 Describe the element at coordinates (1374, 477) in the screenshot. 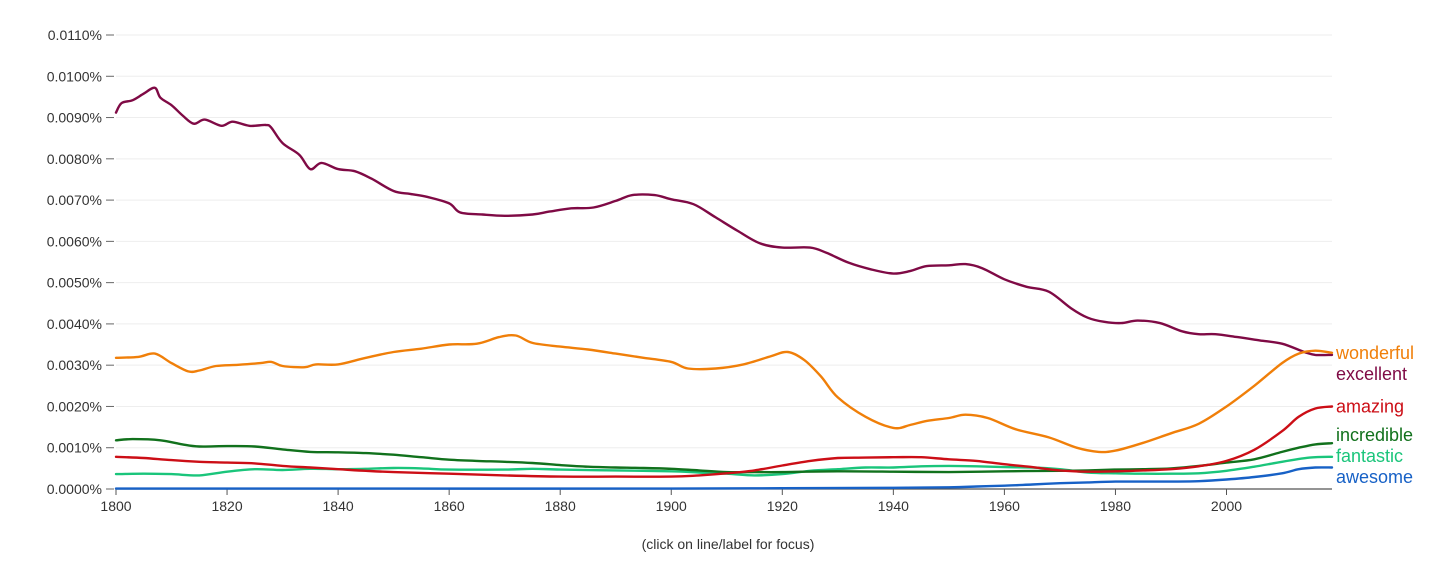

I see `series-label-awesome: awesome` at that location.